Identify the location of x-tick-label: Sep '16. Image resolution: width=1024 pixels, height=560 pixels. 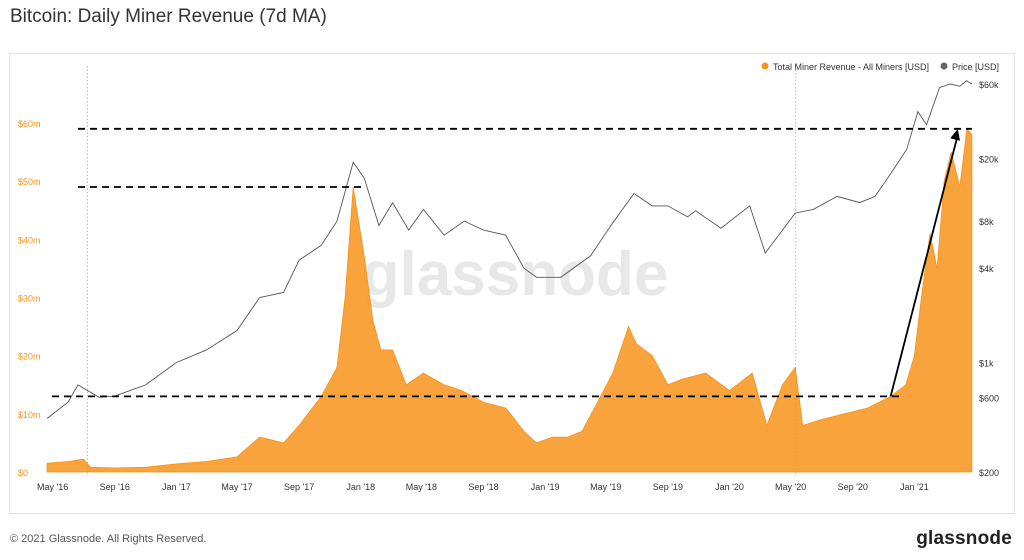
(115, 487).